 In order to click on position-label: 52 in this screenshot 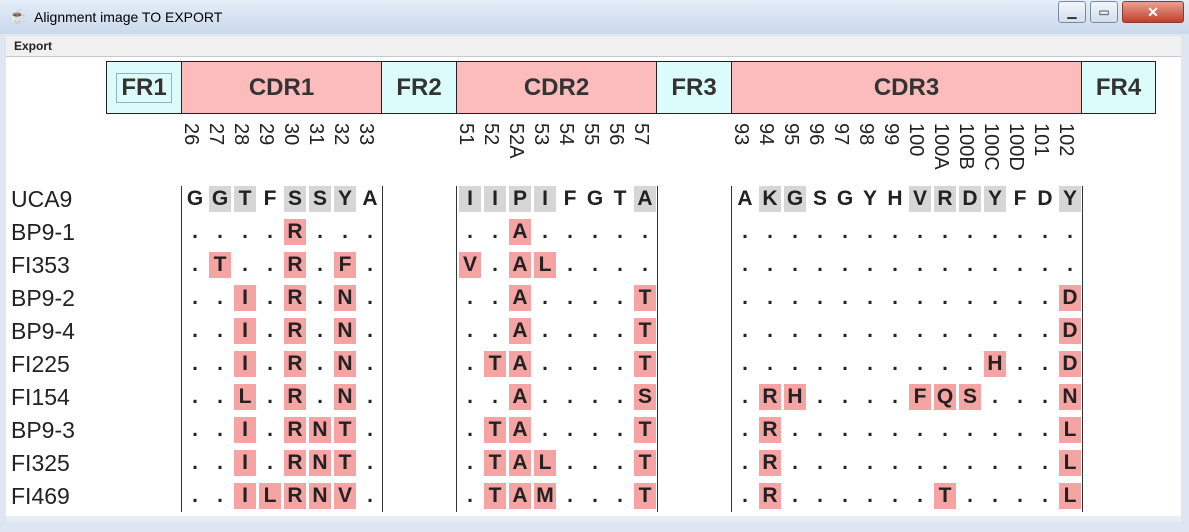, I will do `click(491, 134)`.